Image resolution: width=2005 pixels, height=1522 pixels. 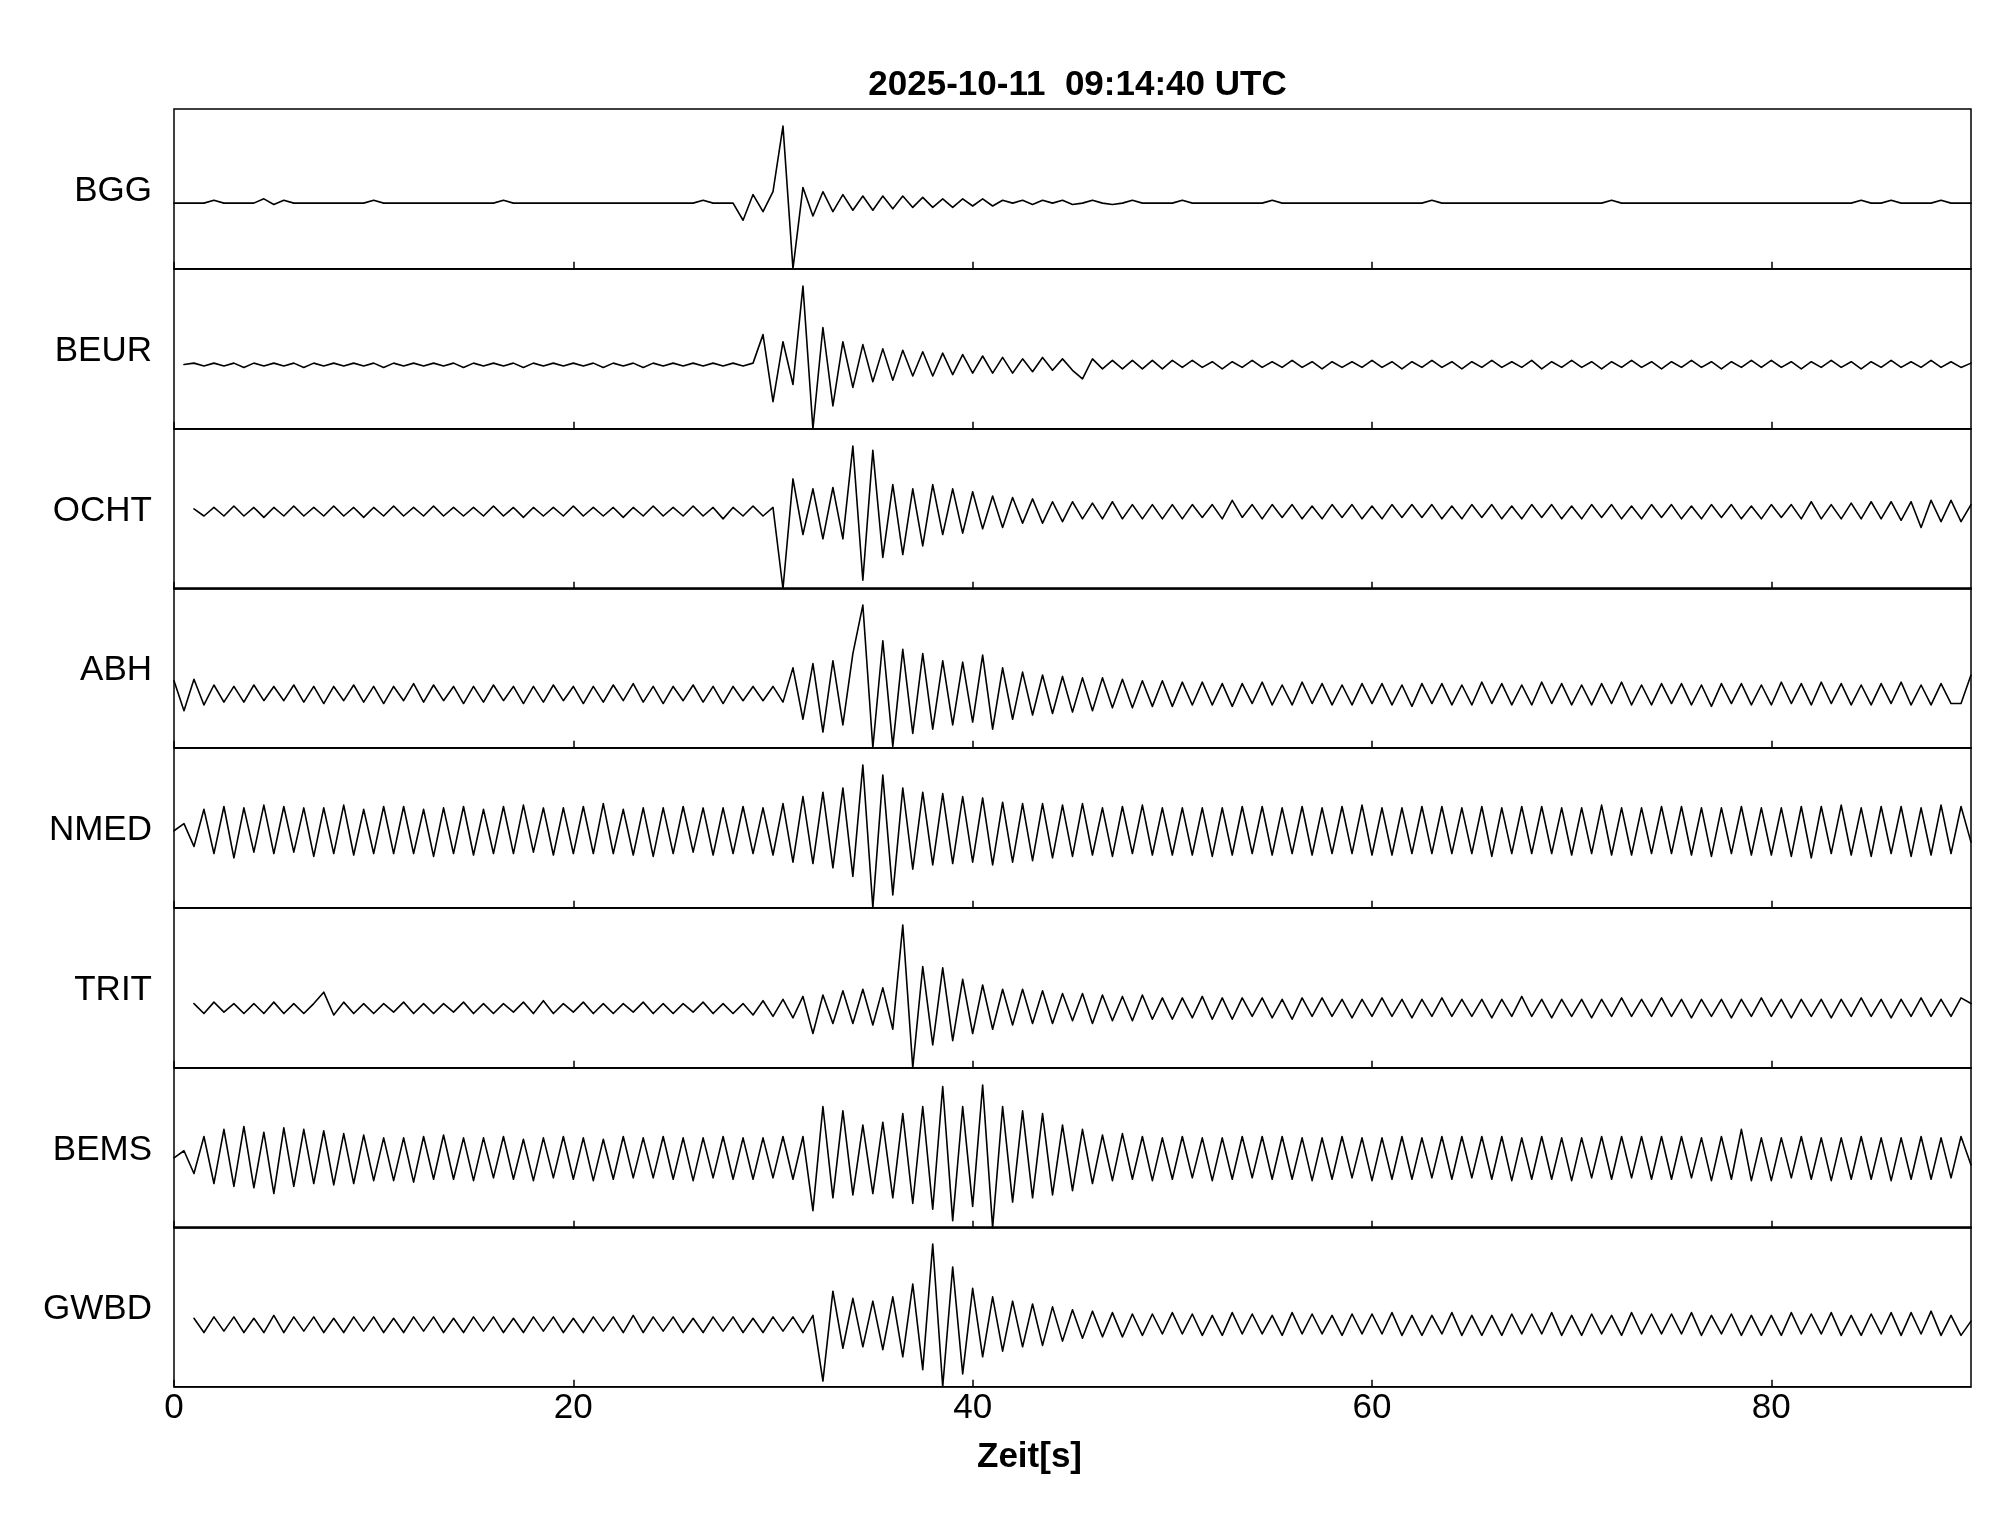 What do you see at coordinates (174, 1405) in the screenshot?
I see `x-tick-label: 0` at bounding box center [174, 1405].